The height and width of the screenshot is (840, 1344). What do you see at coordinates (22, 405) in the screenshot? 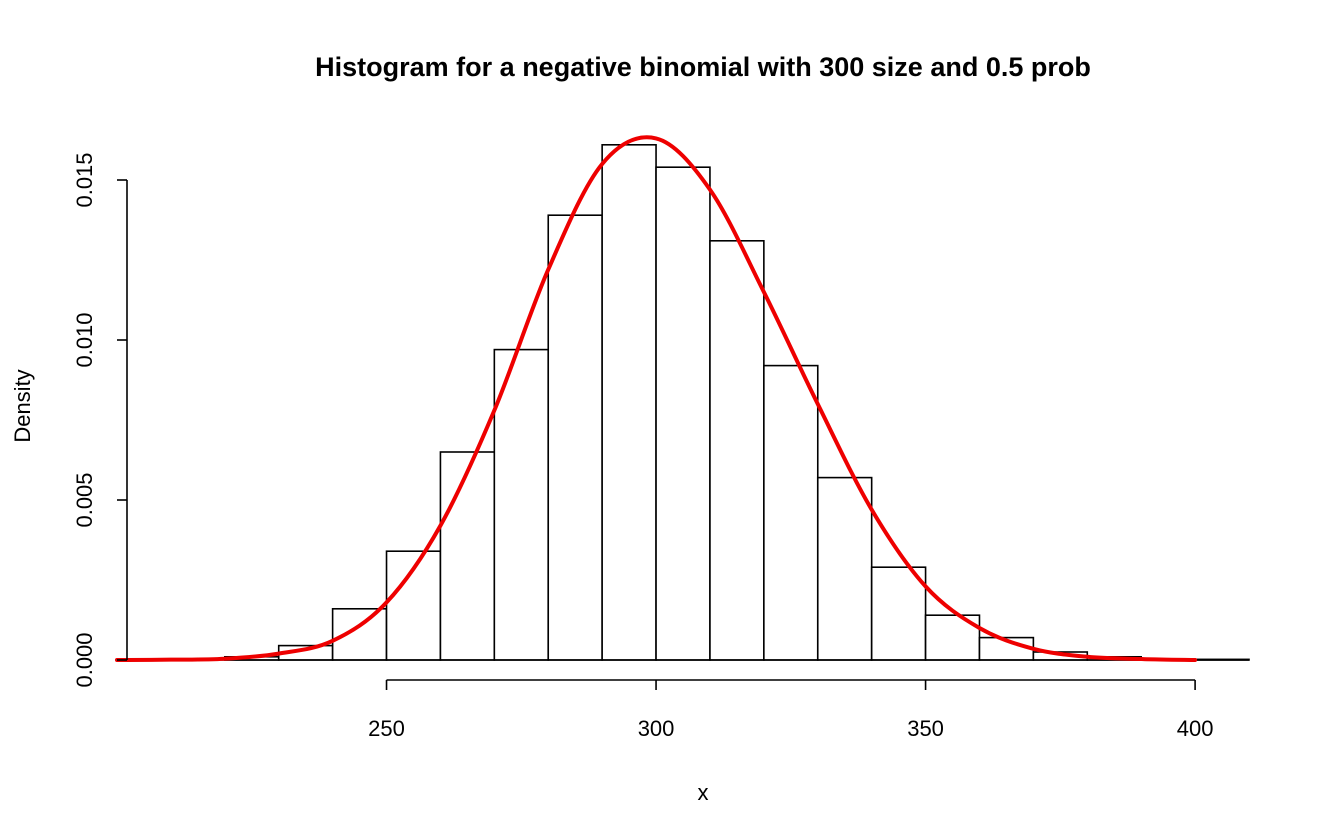
I see `y-axis-label: Density` at bounding box center [22, 405].